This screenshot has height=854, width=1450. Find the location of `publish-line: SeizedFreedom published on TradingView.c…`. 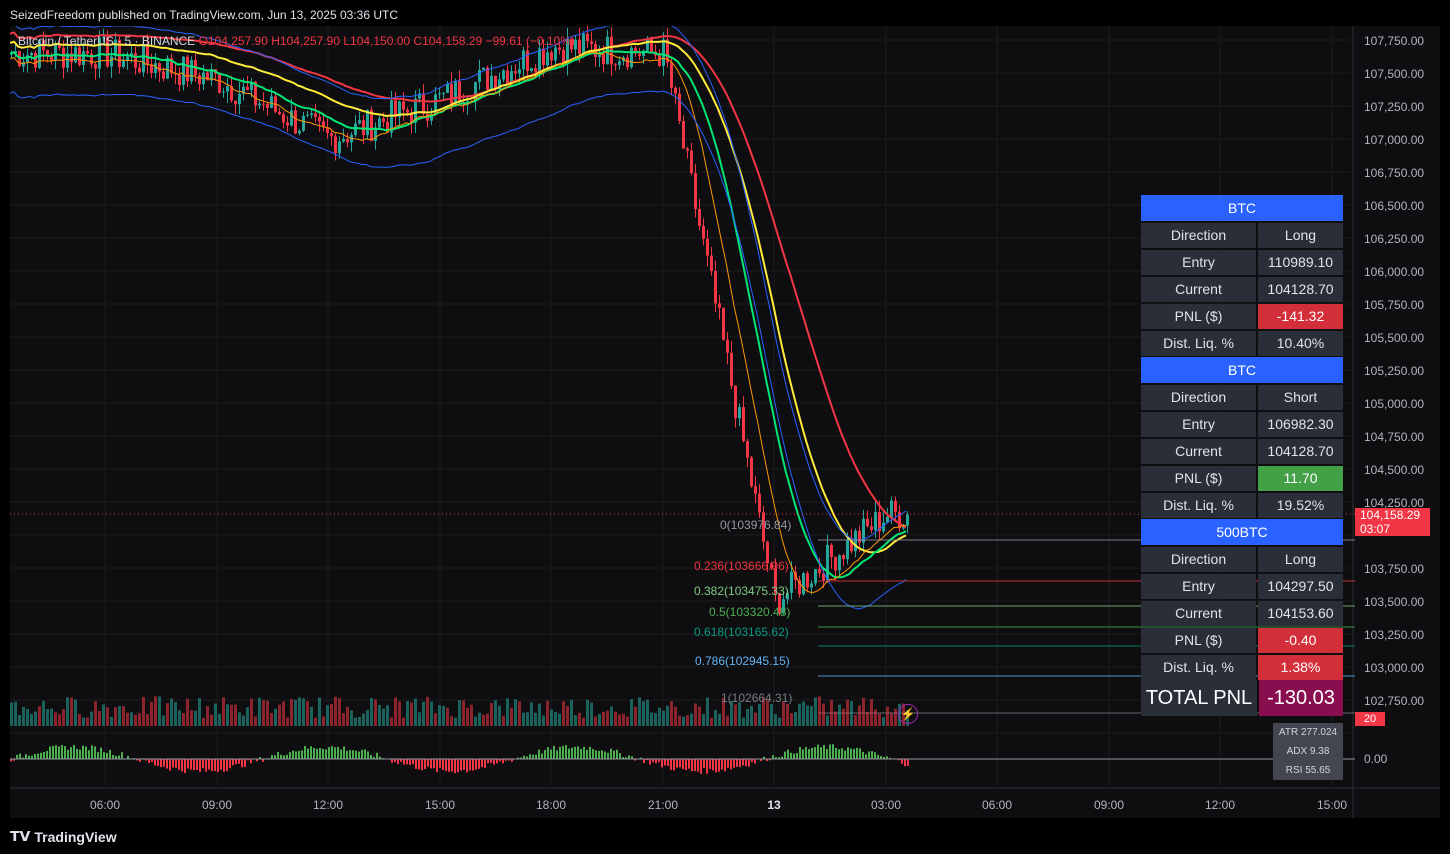

publish-line: SeizedFreedom published on TradingView.c… is located at coordinates (204, 15).